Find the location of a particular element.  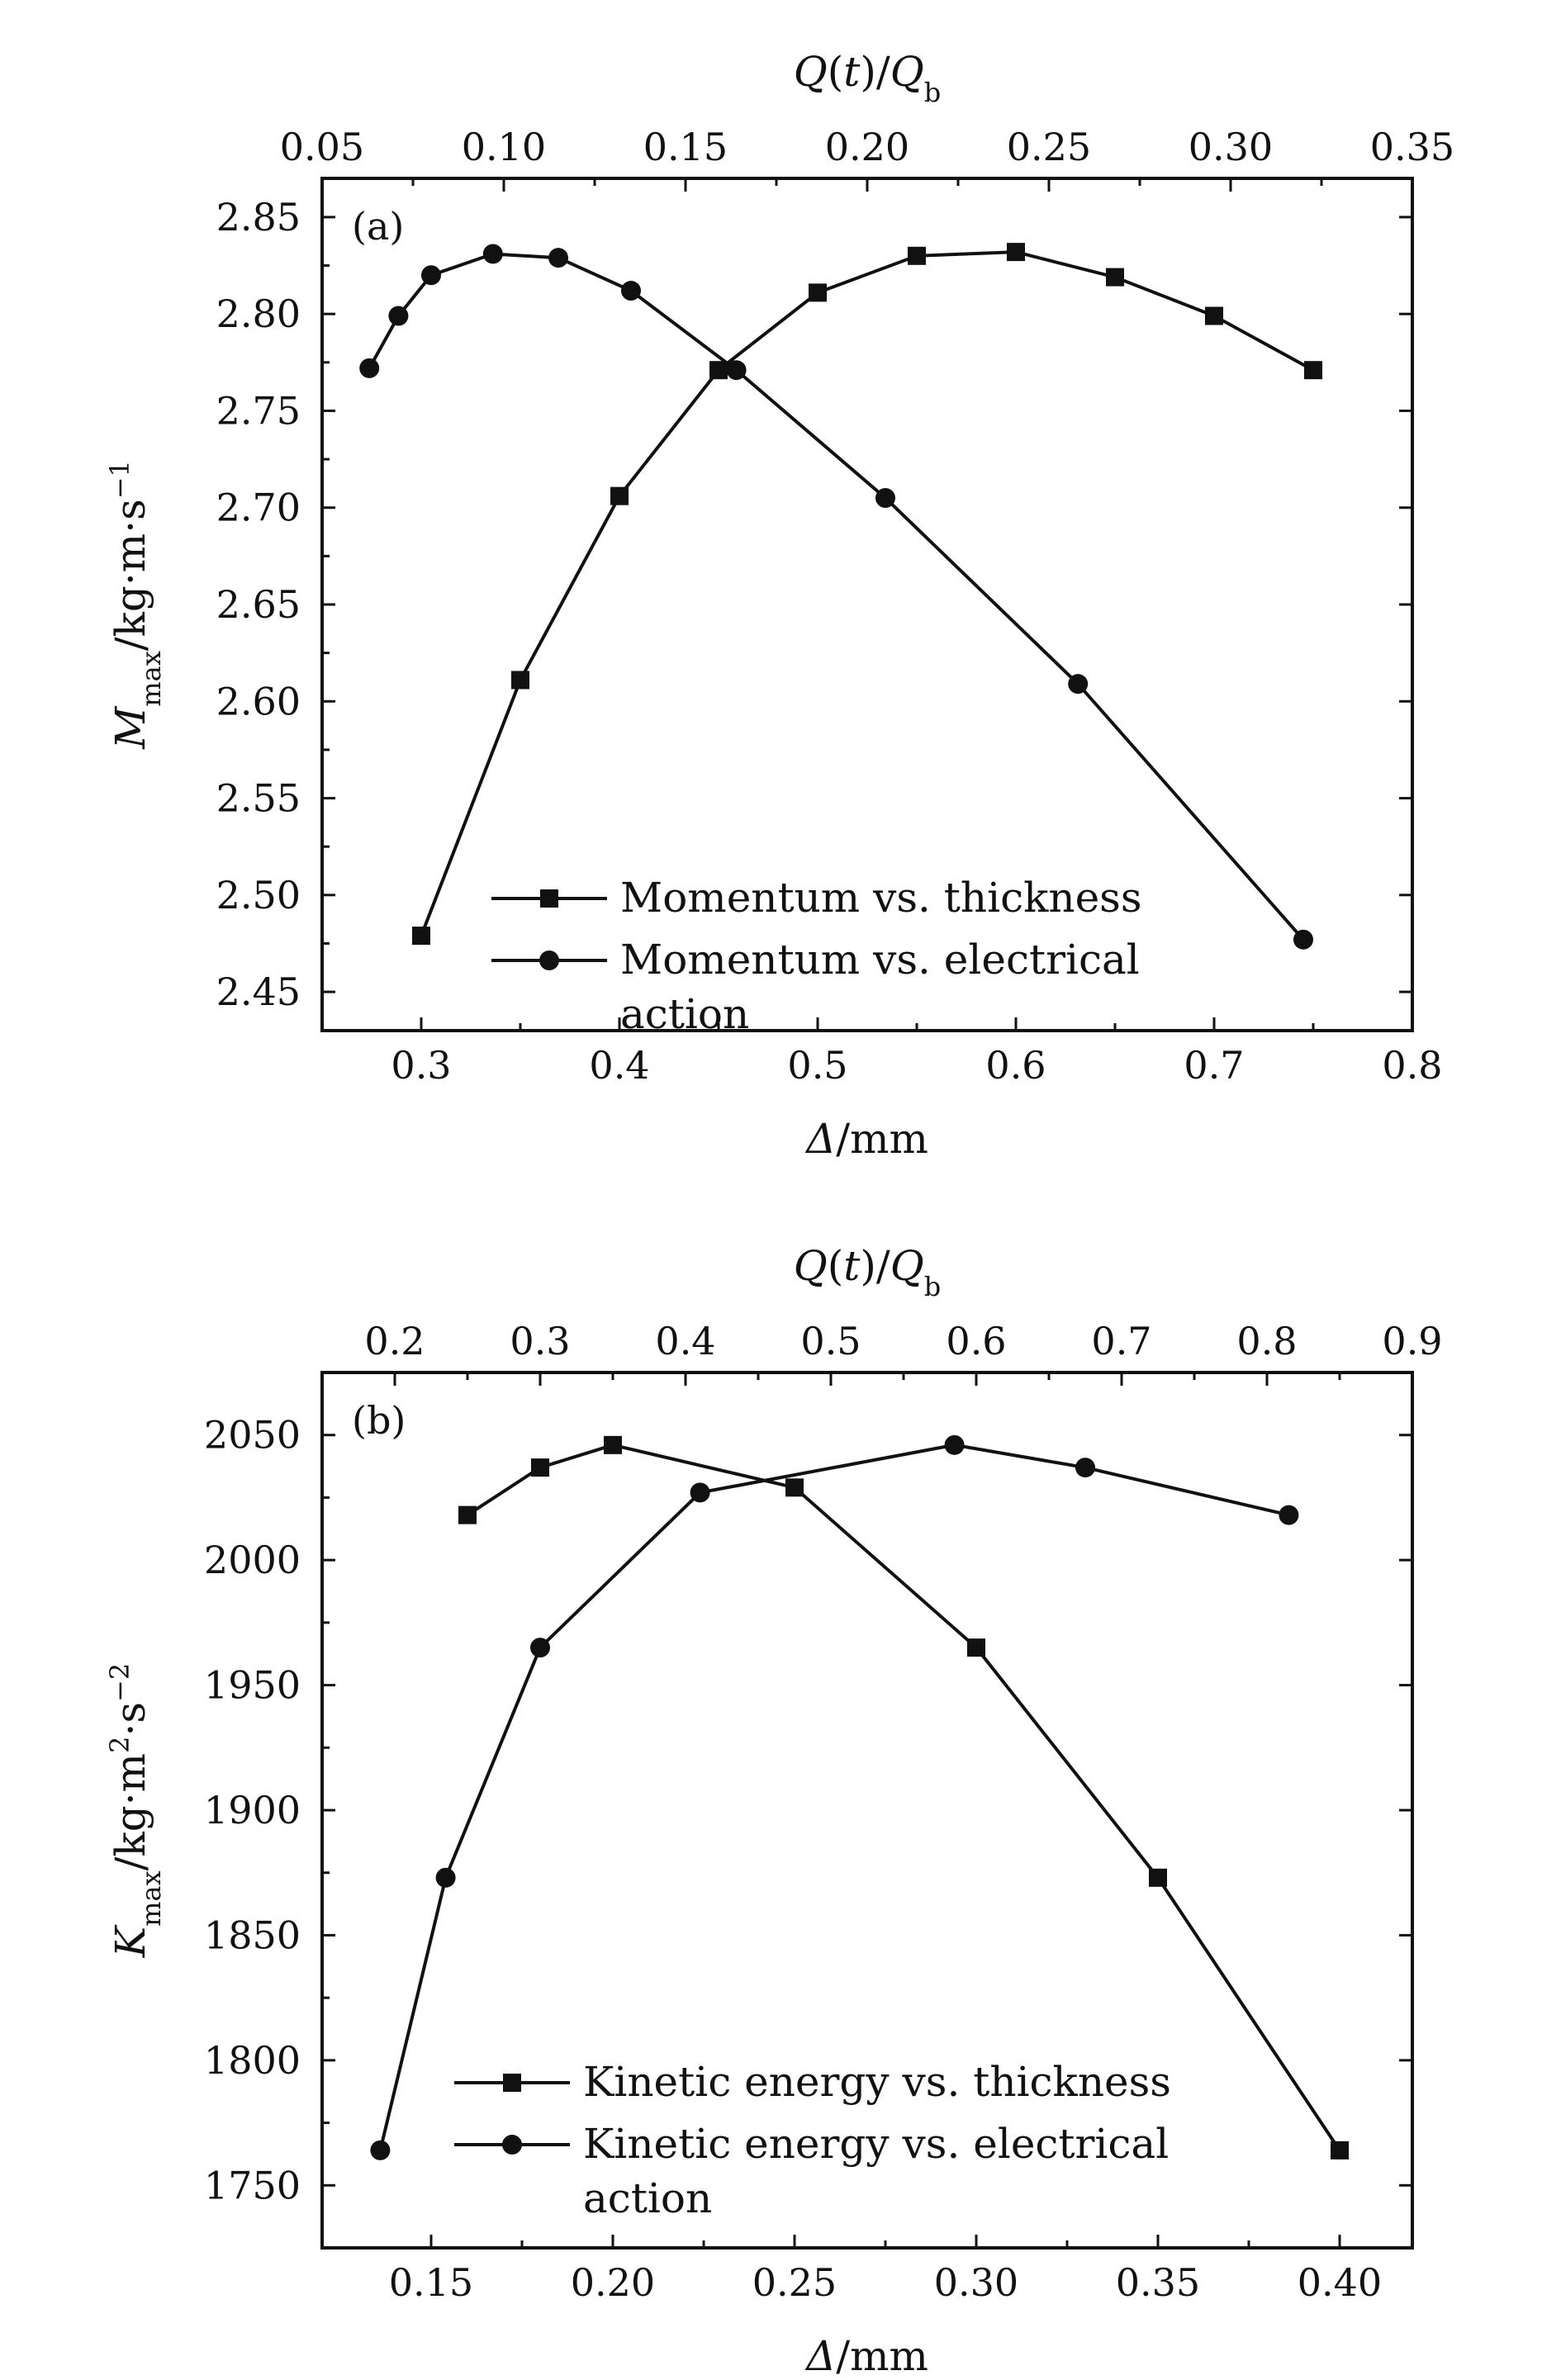

panel-a-y-axis-title: Mmax/kg·m·s−1 is located at coordinates (135, 605).